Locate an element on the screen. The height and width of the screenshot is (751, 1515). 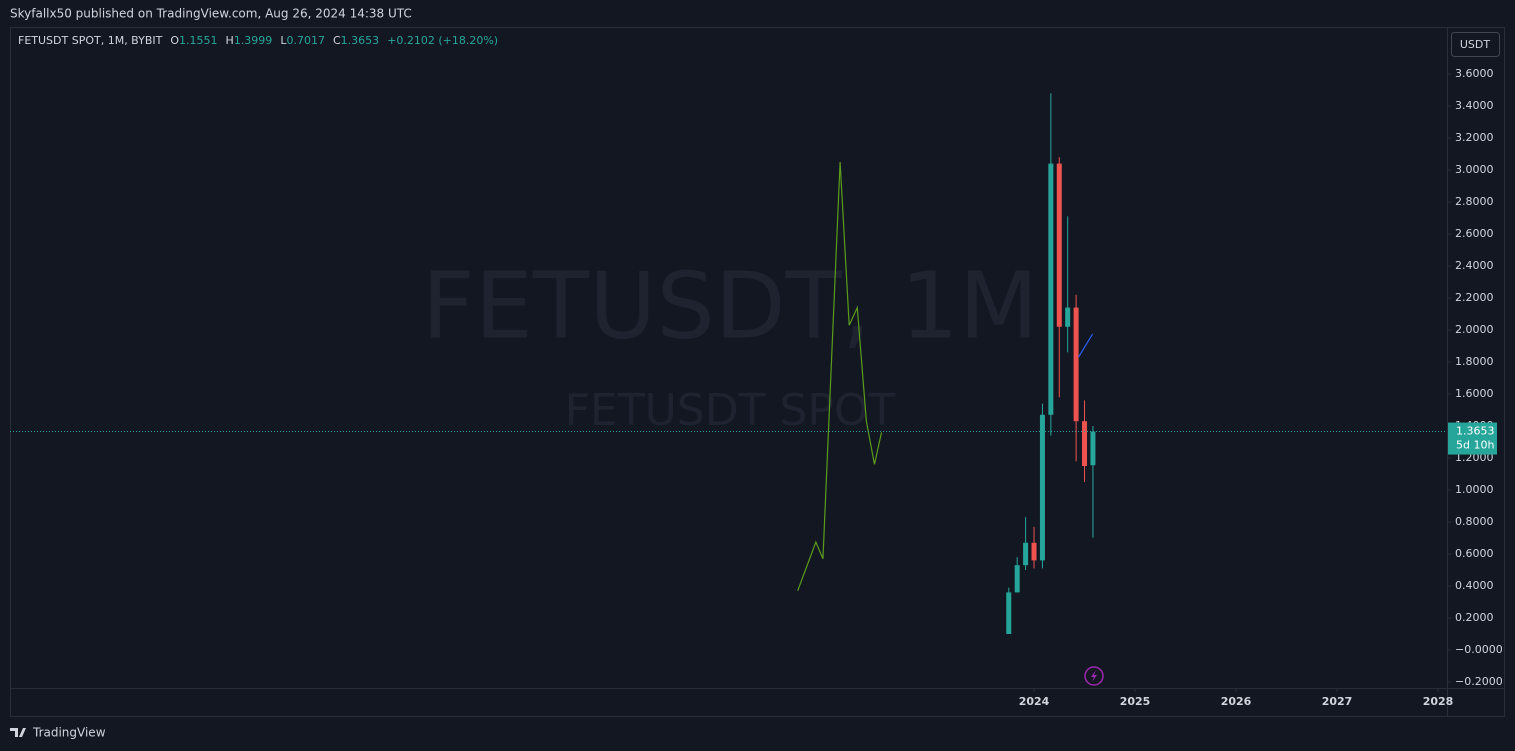
legend-item: C is located at coordinates (337, 40).